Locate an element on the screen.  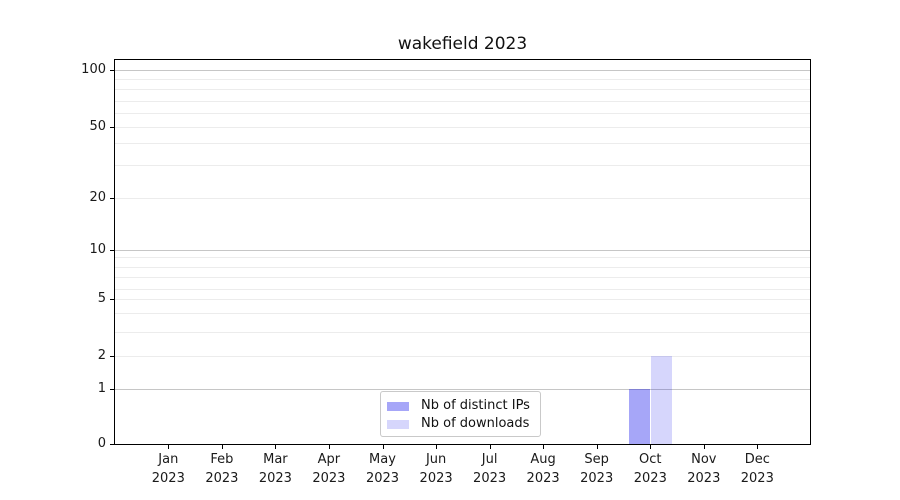
x-tick-month: Nov is located at coordinates (704, 459).